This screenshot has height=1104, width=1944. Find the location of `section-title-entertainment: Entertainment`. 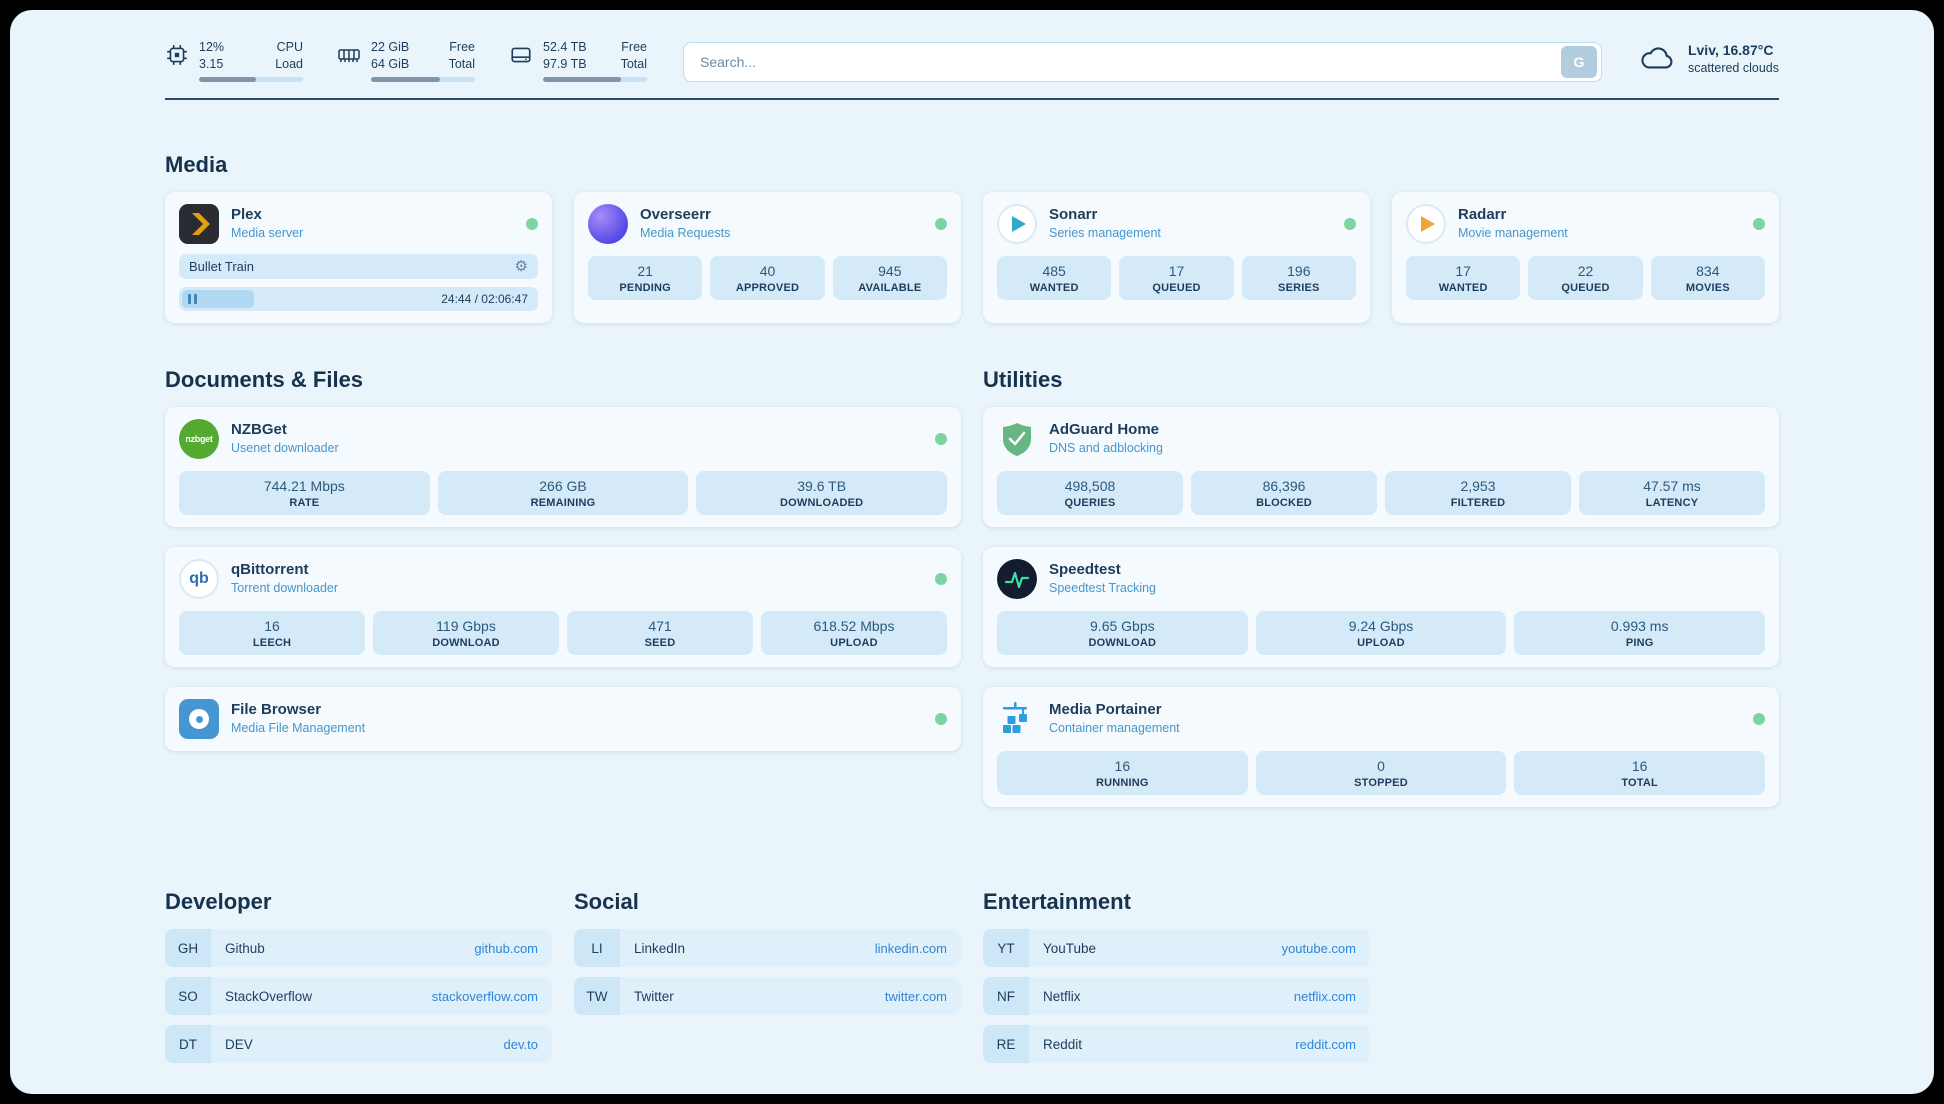

section-title-entertainment: Entertainment is located at coordinates (1057, 901).